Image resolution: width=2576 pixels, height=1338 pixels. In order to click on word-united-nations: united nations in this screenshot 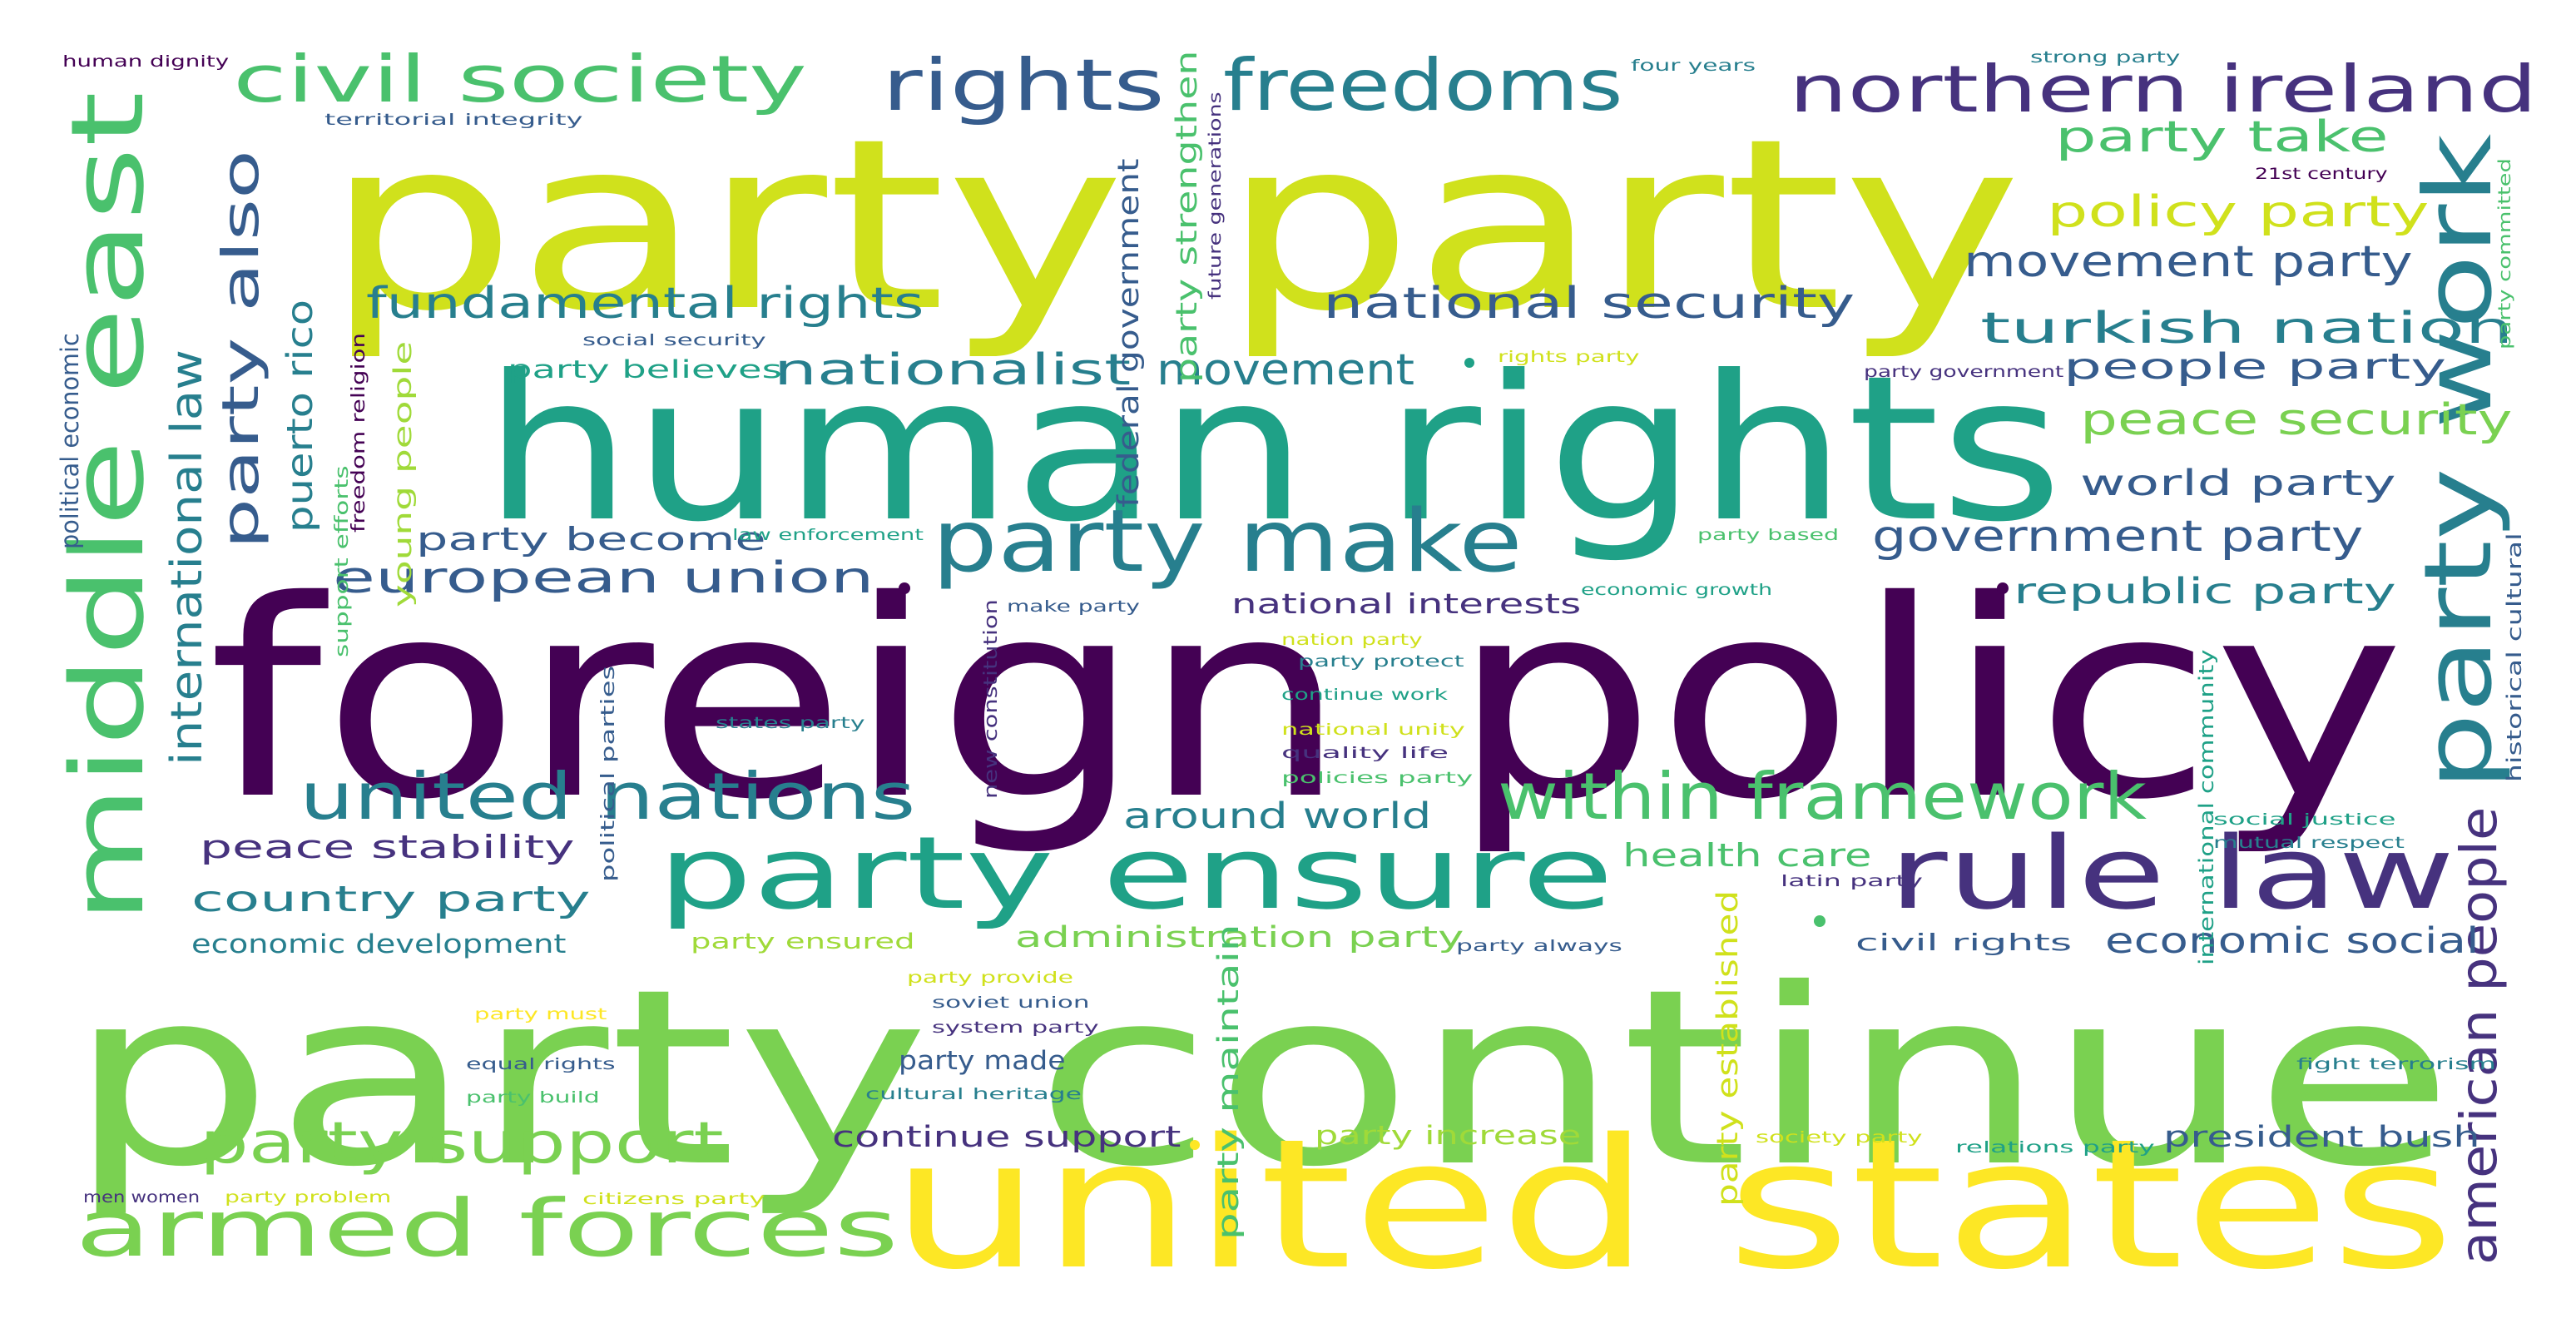, I will do `click(608, 797)`.